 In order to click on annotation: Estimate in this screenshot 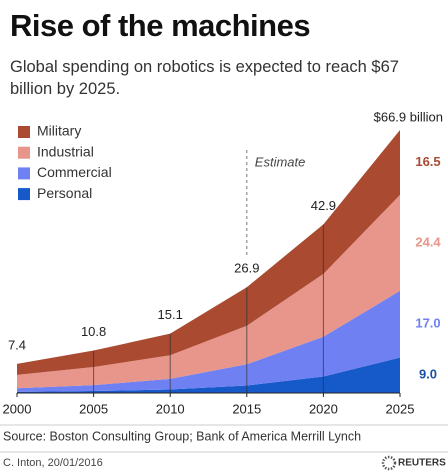, I will do `click(280, 161)`.